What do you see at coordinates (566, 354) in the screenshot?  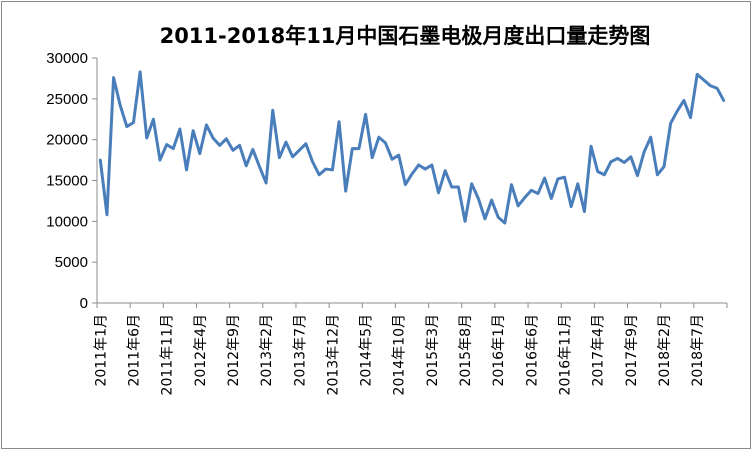 I see `x-tick-label: 2016年11月` at bounding box center [566, 354].